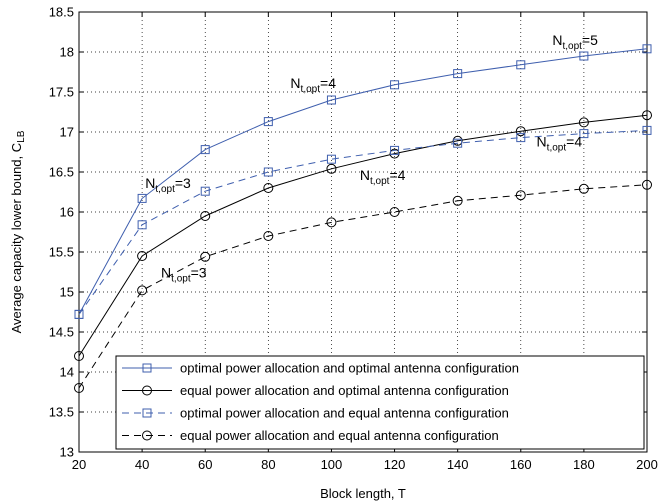 The image size is (658, 504). Describe the element at coordinates (67, 372) in the screenshot. I see `y-tick-label: 14` at that location.